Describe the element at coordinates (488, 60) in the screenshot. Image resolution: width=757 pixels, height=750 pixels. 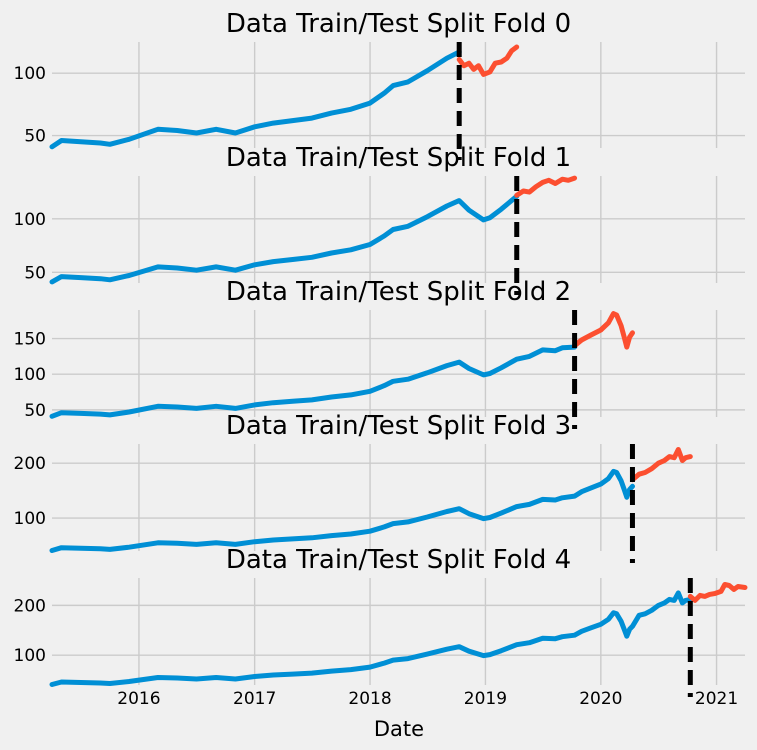
I see `panel-0-test-series` at that location.